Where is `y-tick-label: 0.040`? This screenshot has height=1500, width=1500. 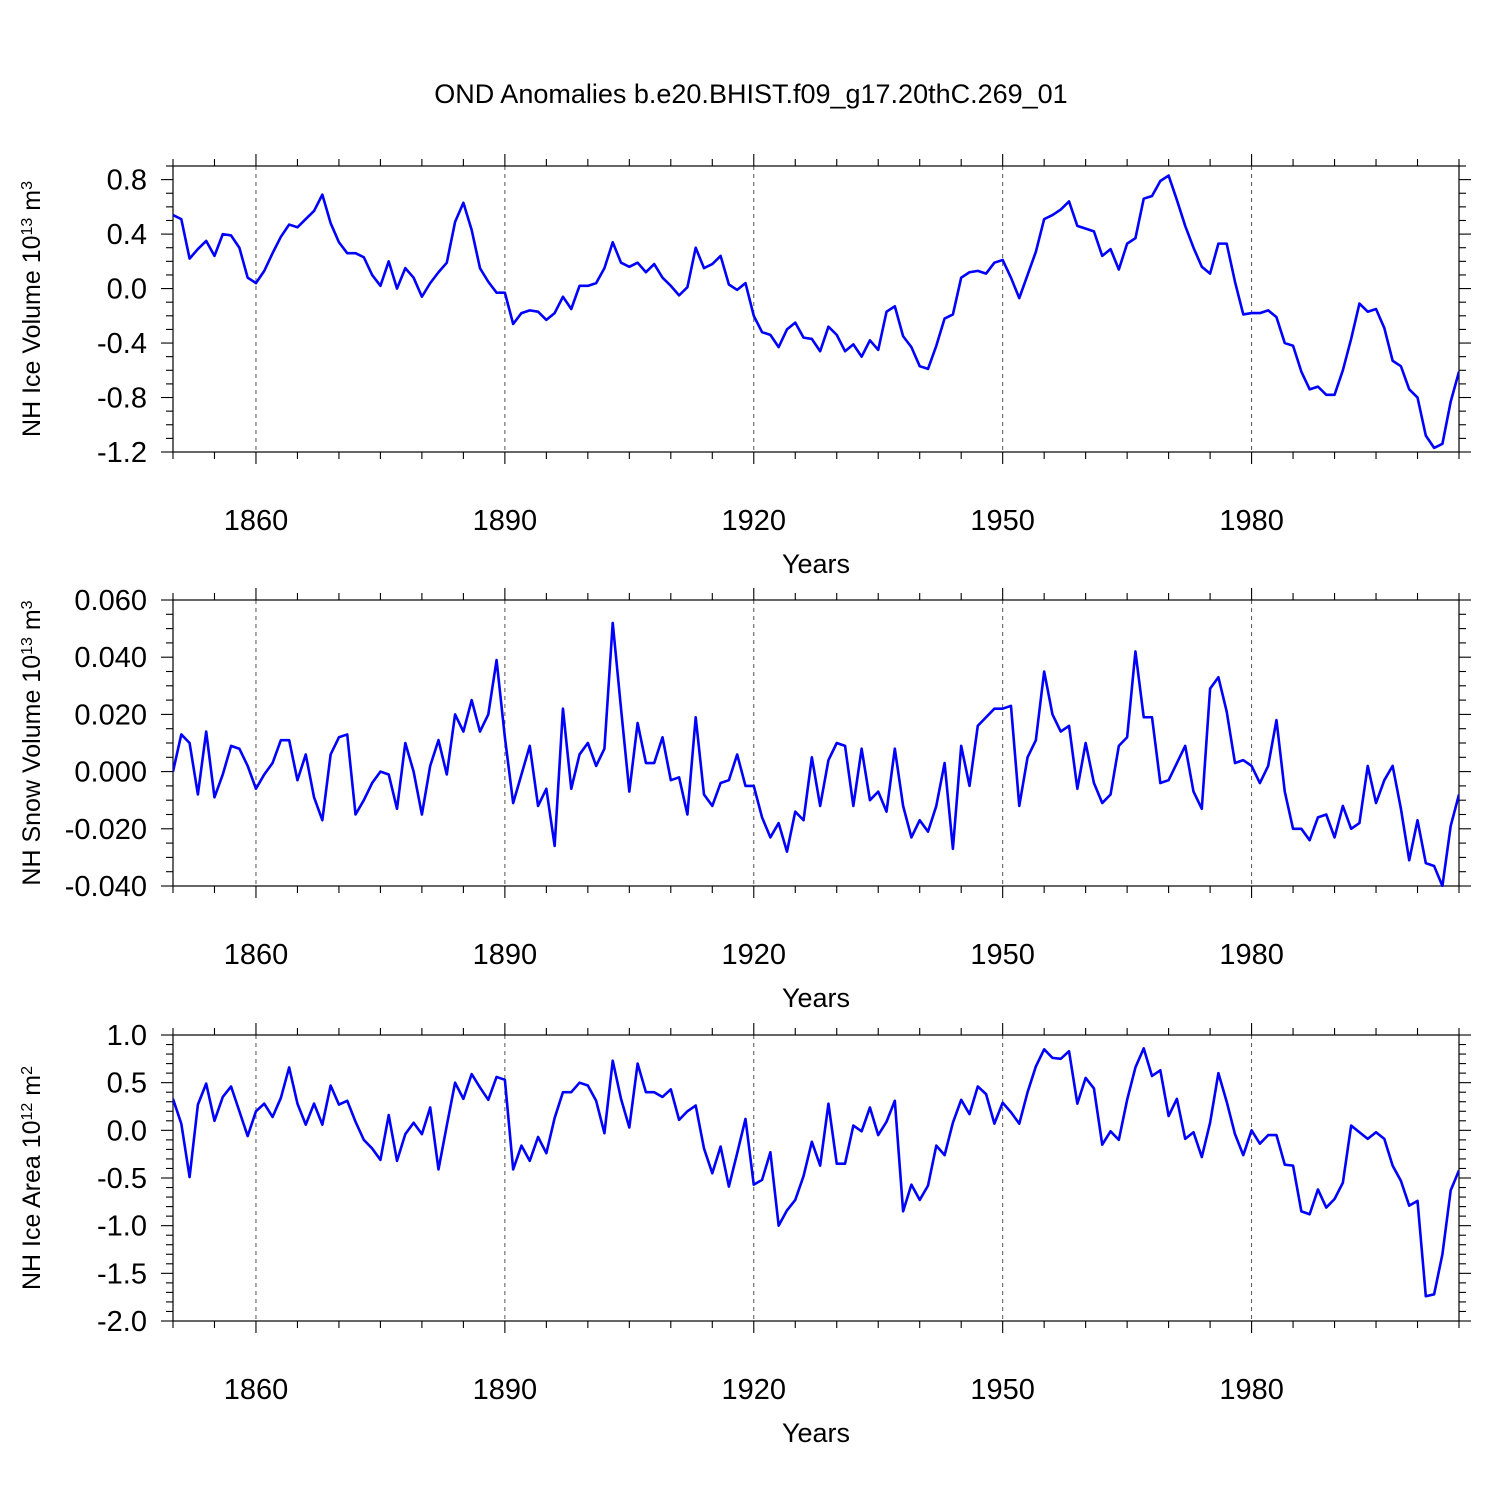
y-tick-label: 0.040 is located at coordinates (110, 658).